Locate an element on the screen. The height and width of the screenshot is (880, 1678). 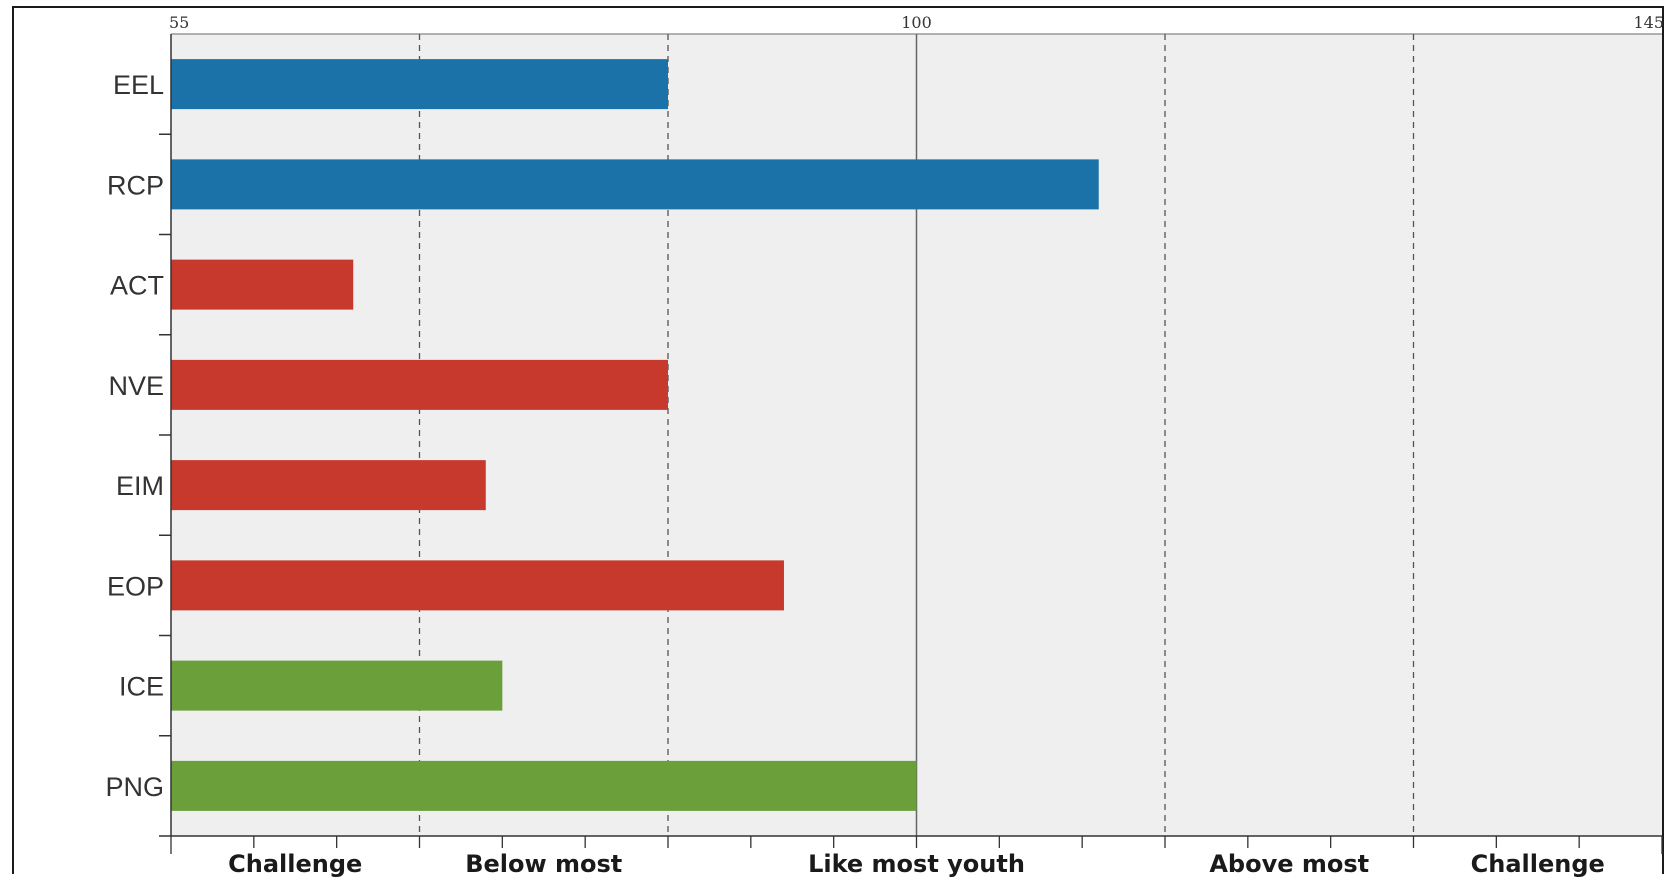
category-label-eel: EEL is located at coordinates (138, 85).